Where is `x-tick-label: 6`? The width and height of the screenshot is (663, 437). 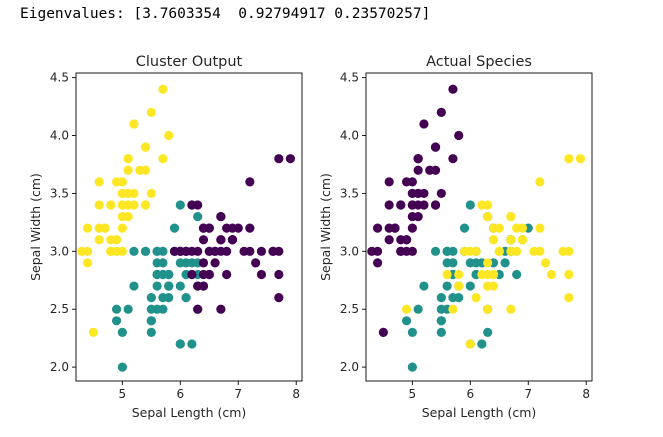 x-tick-label: 6 is located at coordinates (180, 394).